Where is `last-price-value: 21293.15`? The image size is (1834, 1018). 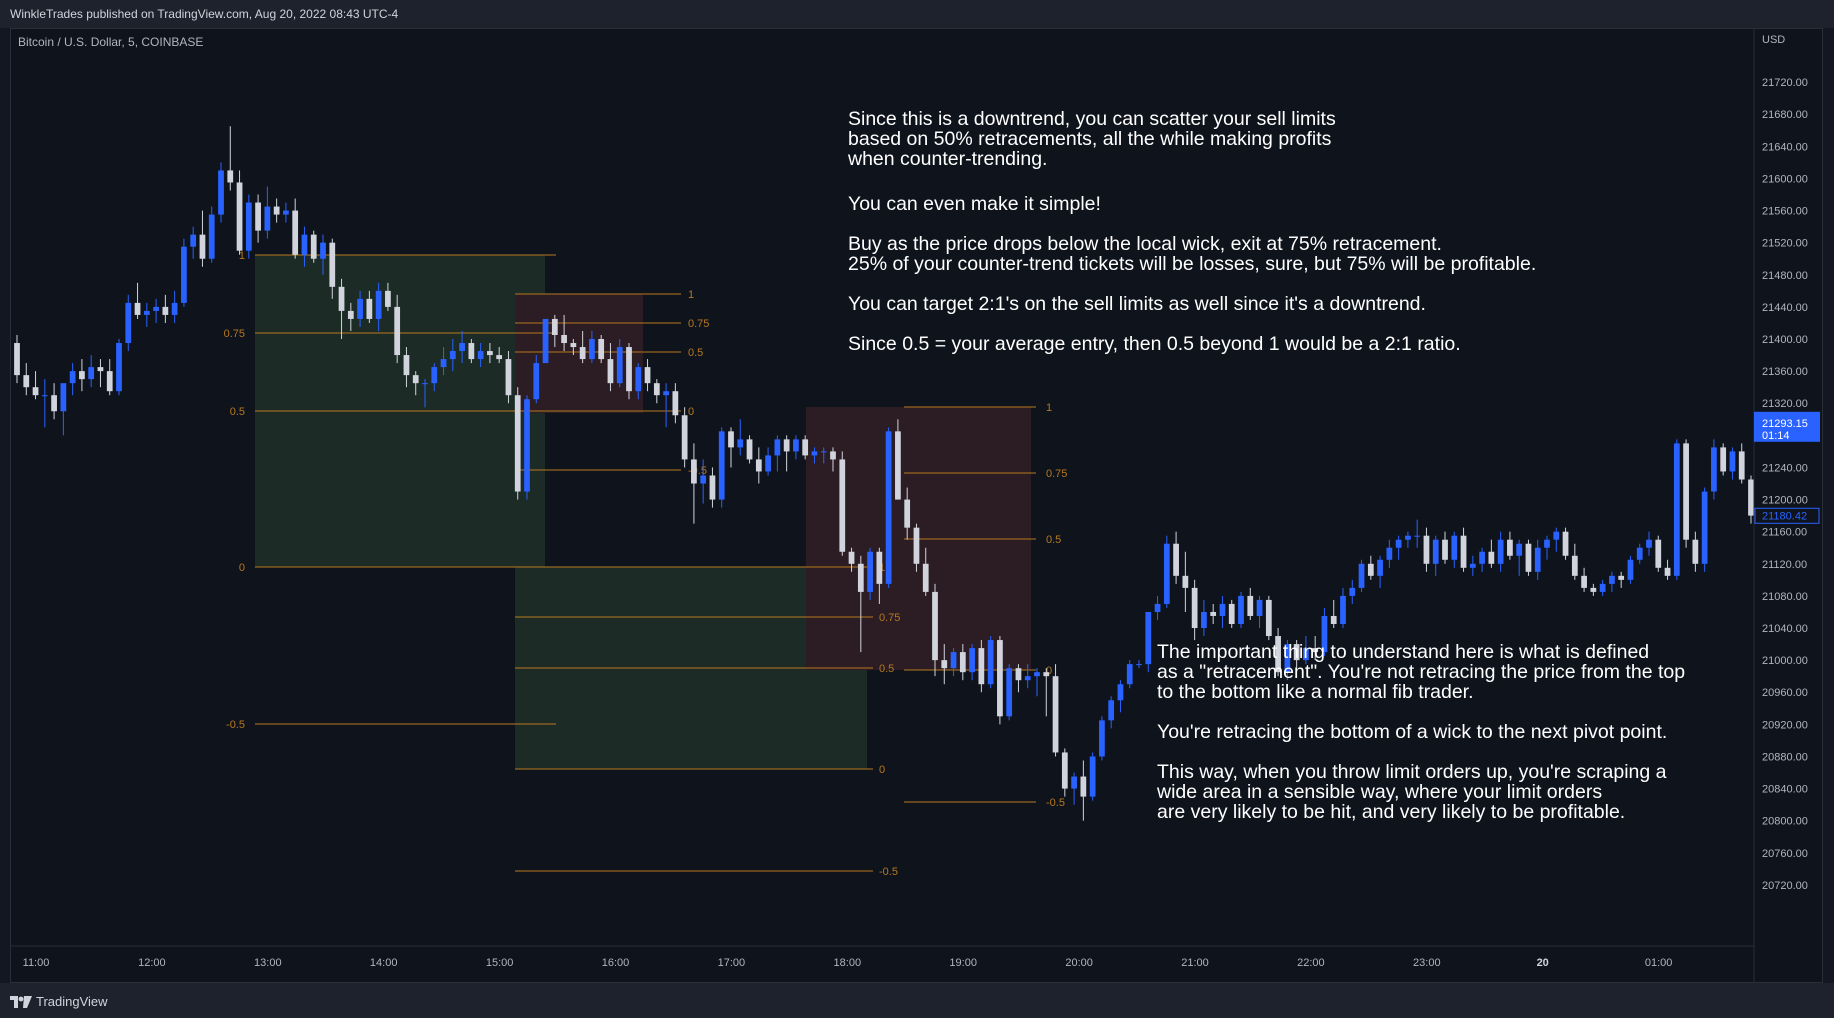 last-price-value: 21293.15 is located at coordinates (1785, 424).